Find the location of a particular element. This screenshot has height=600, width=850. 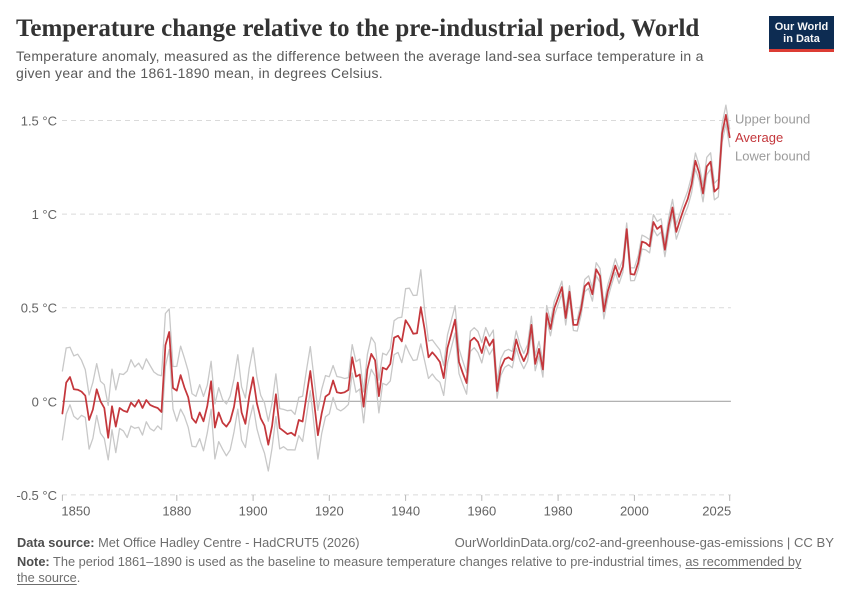

svg-text: 1880 is located at coordinates (176, 511).